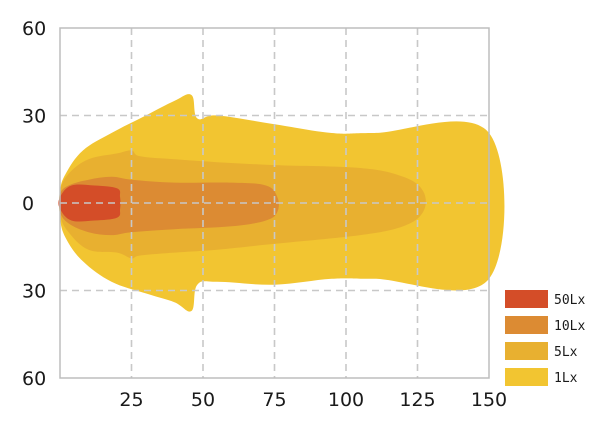  I want to click on y-axis-ticks: 60 30 0 30 60, so click(34, 204).